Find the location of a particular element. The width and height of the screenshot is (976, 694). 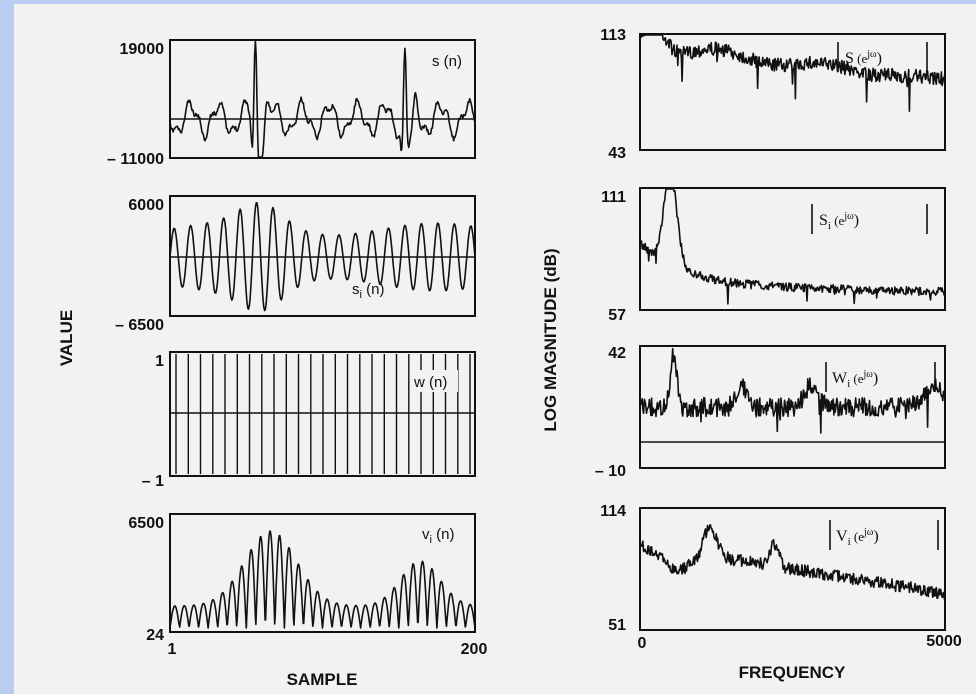

y-tick-bottom: – 1 is located at coordinates (153, 481).